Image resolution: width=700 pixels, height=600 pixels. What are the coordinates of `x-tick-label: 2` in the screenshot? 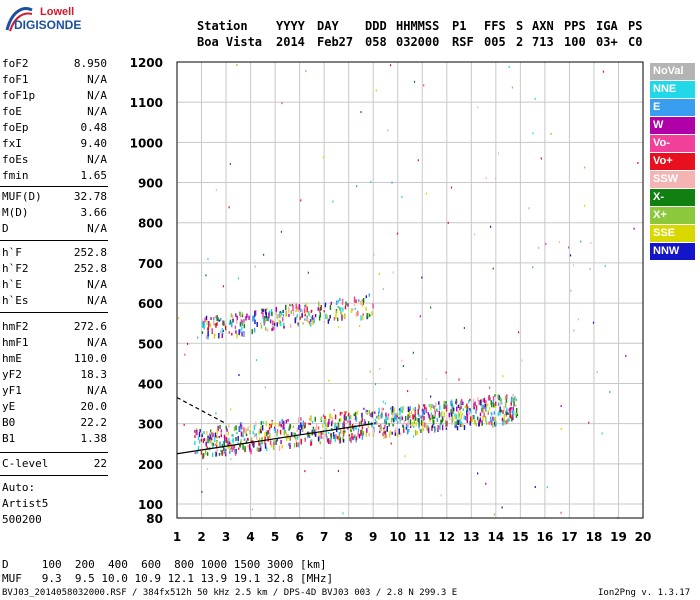 It's located at (201, 537).